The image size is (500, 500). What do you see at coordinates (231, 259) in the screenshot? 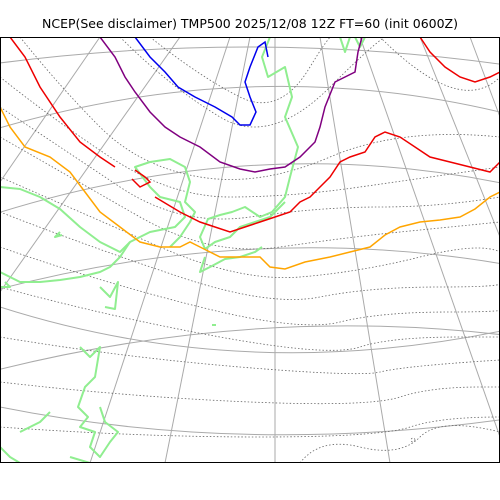
I see `coastline-labrador` at bounding box center [231, 259].